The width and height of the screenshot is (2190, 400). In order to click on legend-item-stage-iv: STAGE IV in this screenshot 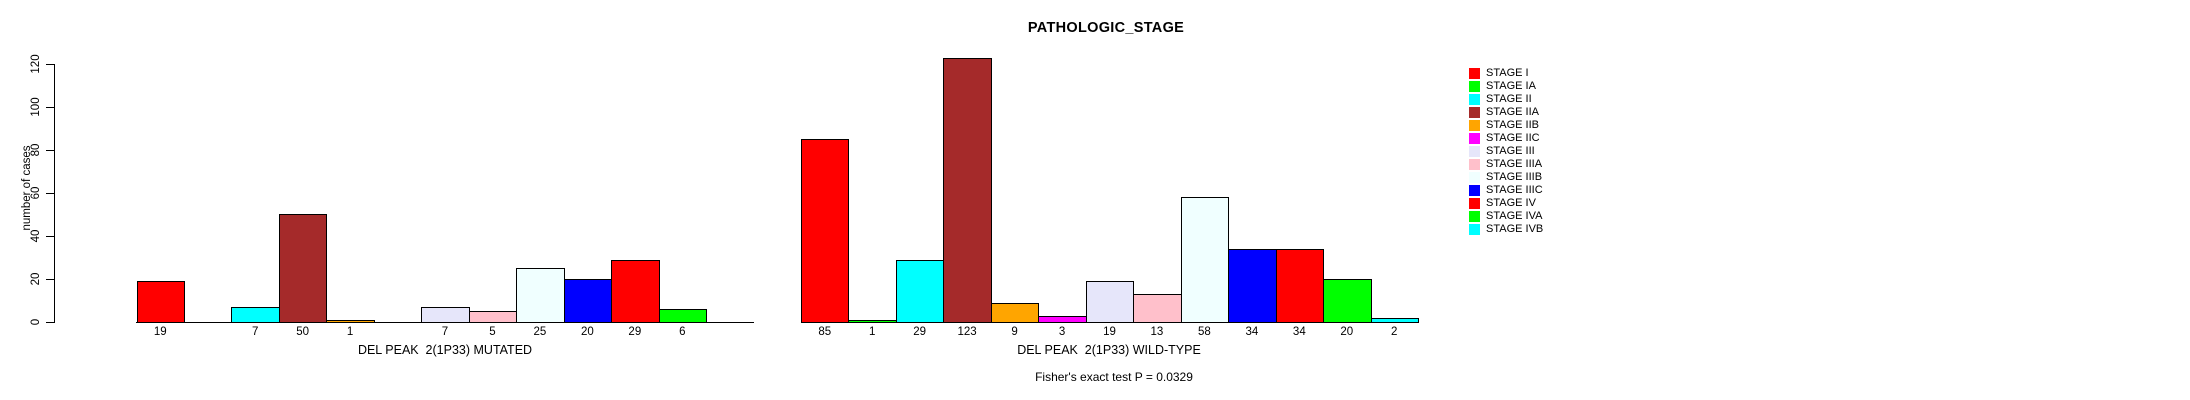, I will do `click(1502, 203)`.